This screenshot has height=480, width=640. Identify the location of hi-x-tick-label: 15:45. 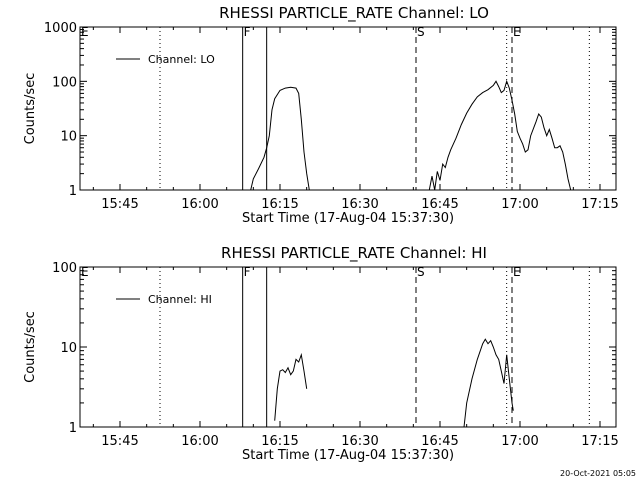
(119, 441).